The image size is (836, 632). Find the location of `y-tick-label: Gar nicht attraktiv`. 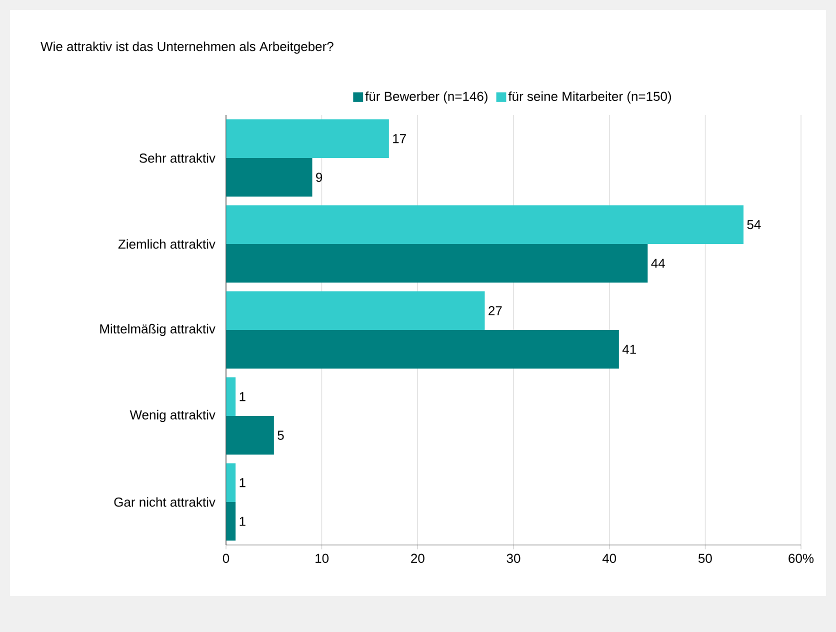

y-tick-label: Gar nicht attraktiv is located at coordinates (165, 502).